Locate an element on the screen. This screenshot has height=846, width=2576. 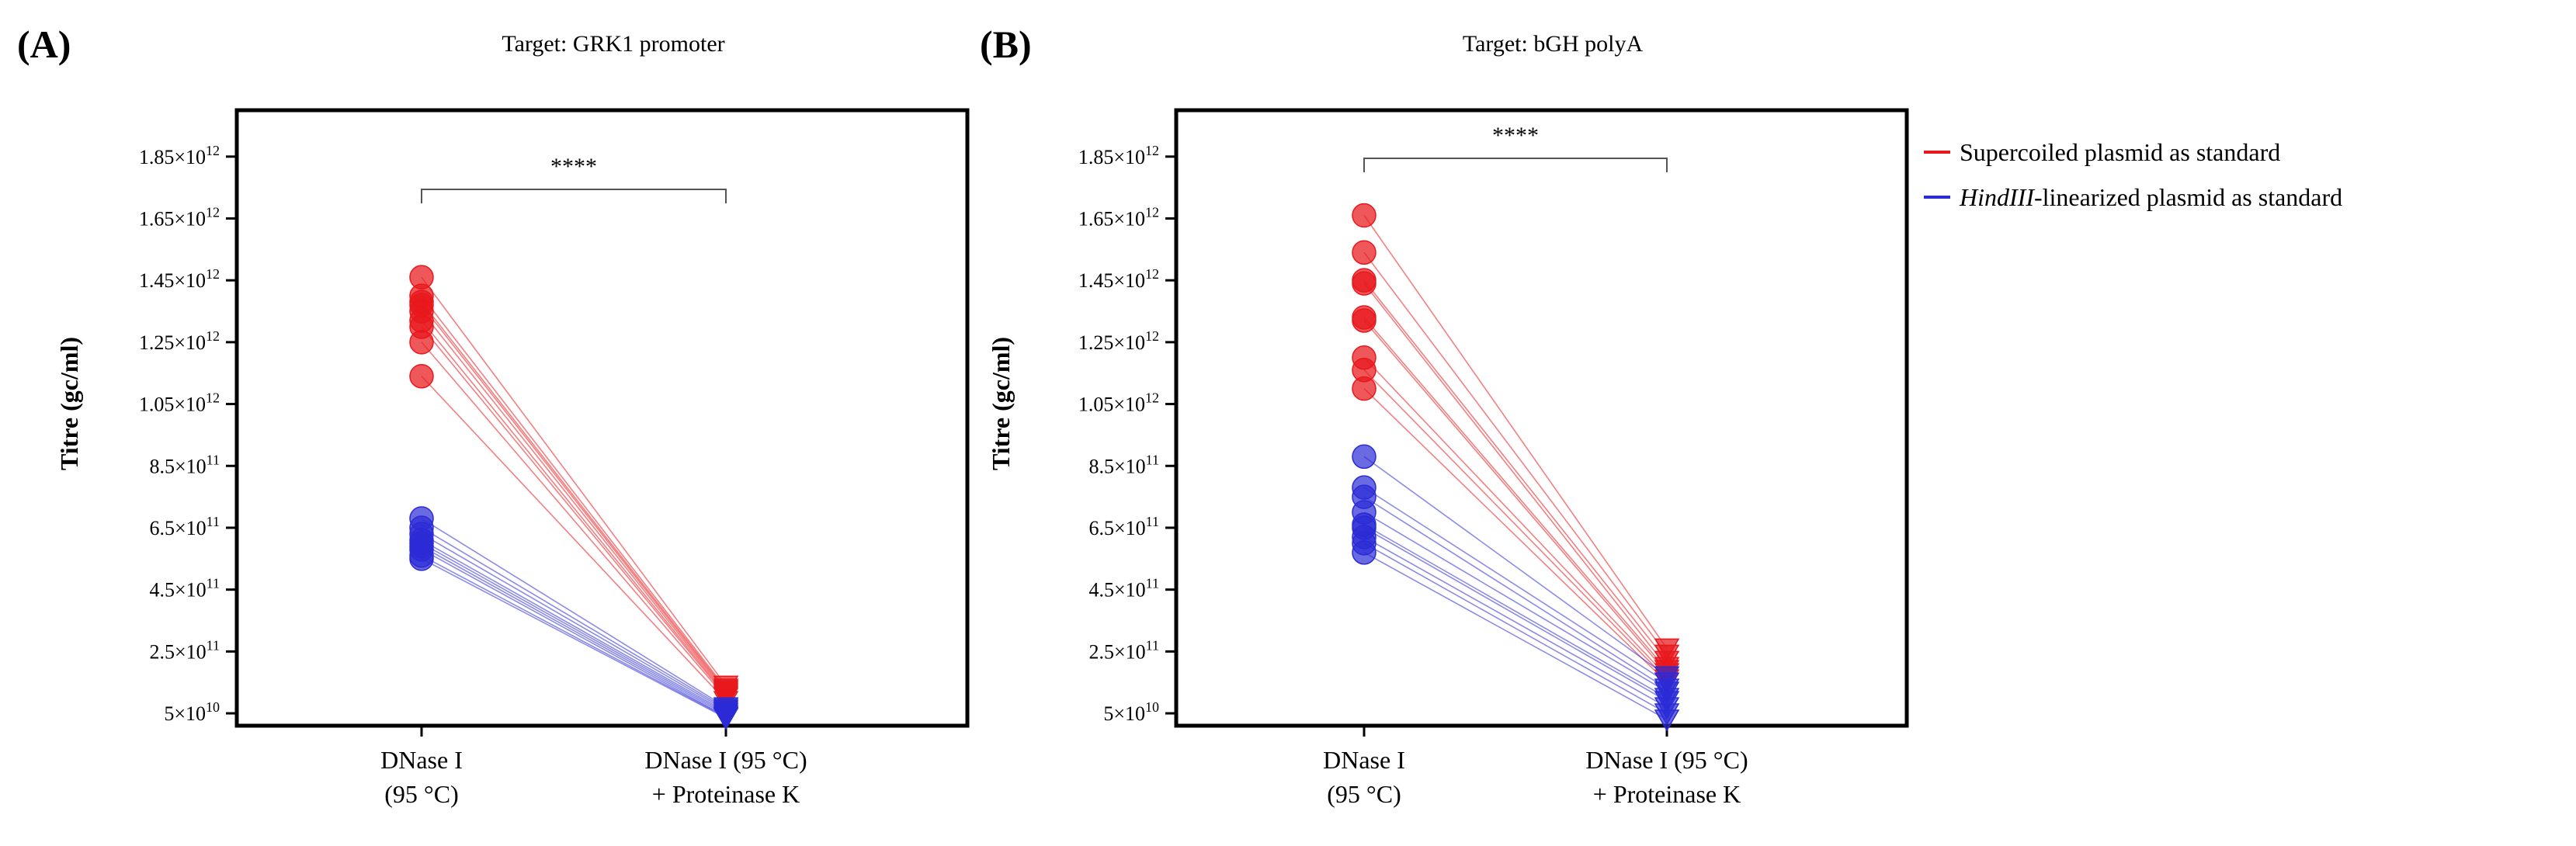
y-tick-label: 1.05×10¹² is located at coordinates (1118, 403).